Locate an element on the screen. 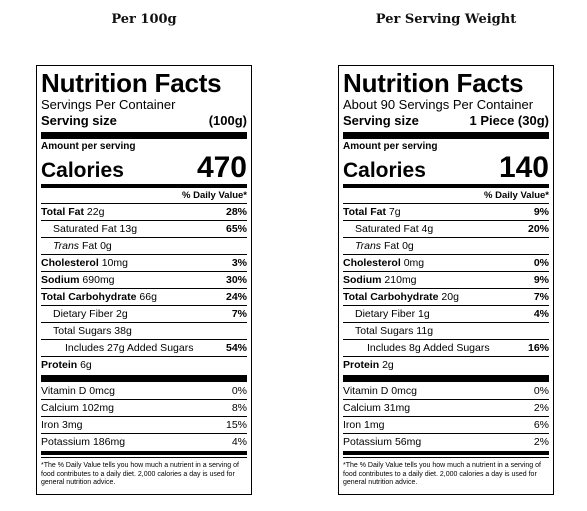 The width and height of the screenshot is (587, 511). nutrient-amount: 8g is located at coordinates (415, 348).